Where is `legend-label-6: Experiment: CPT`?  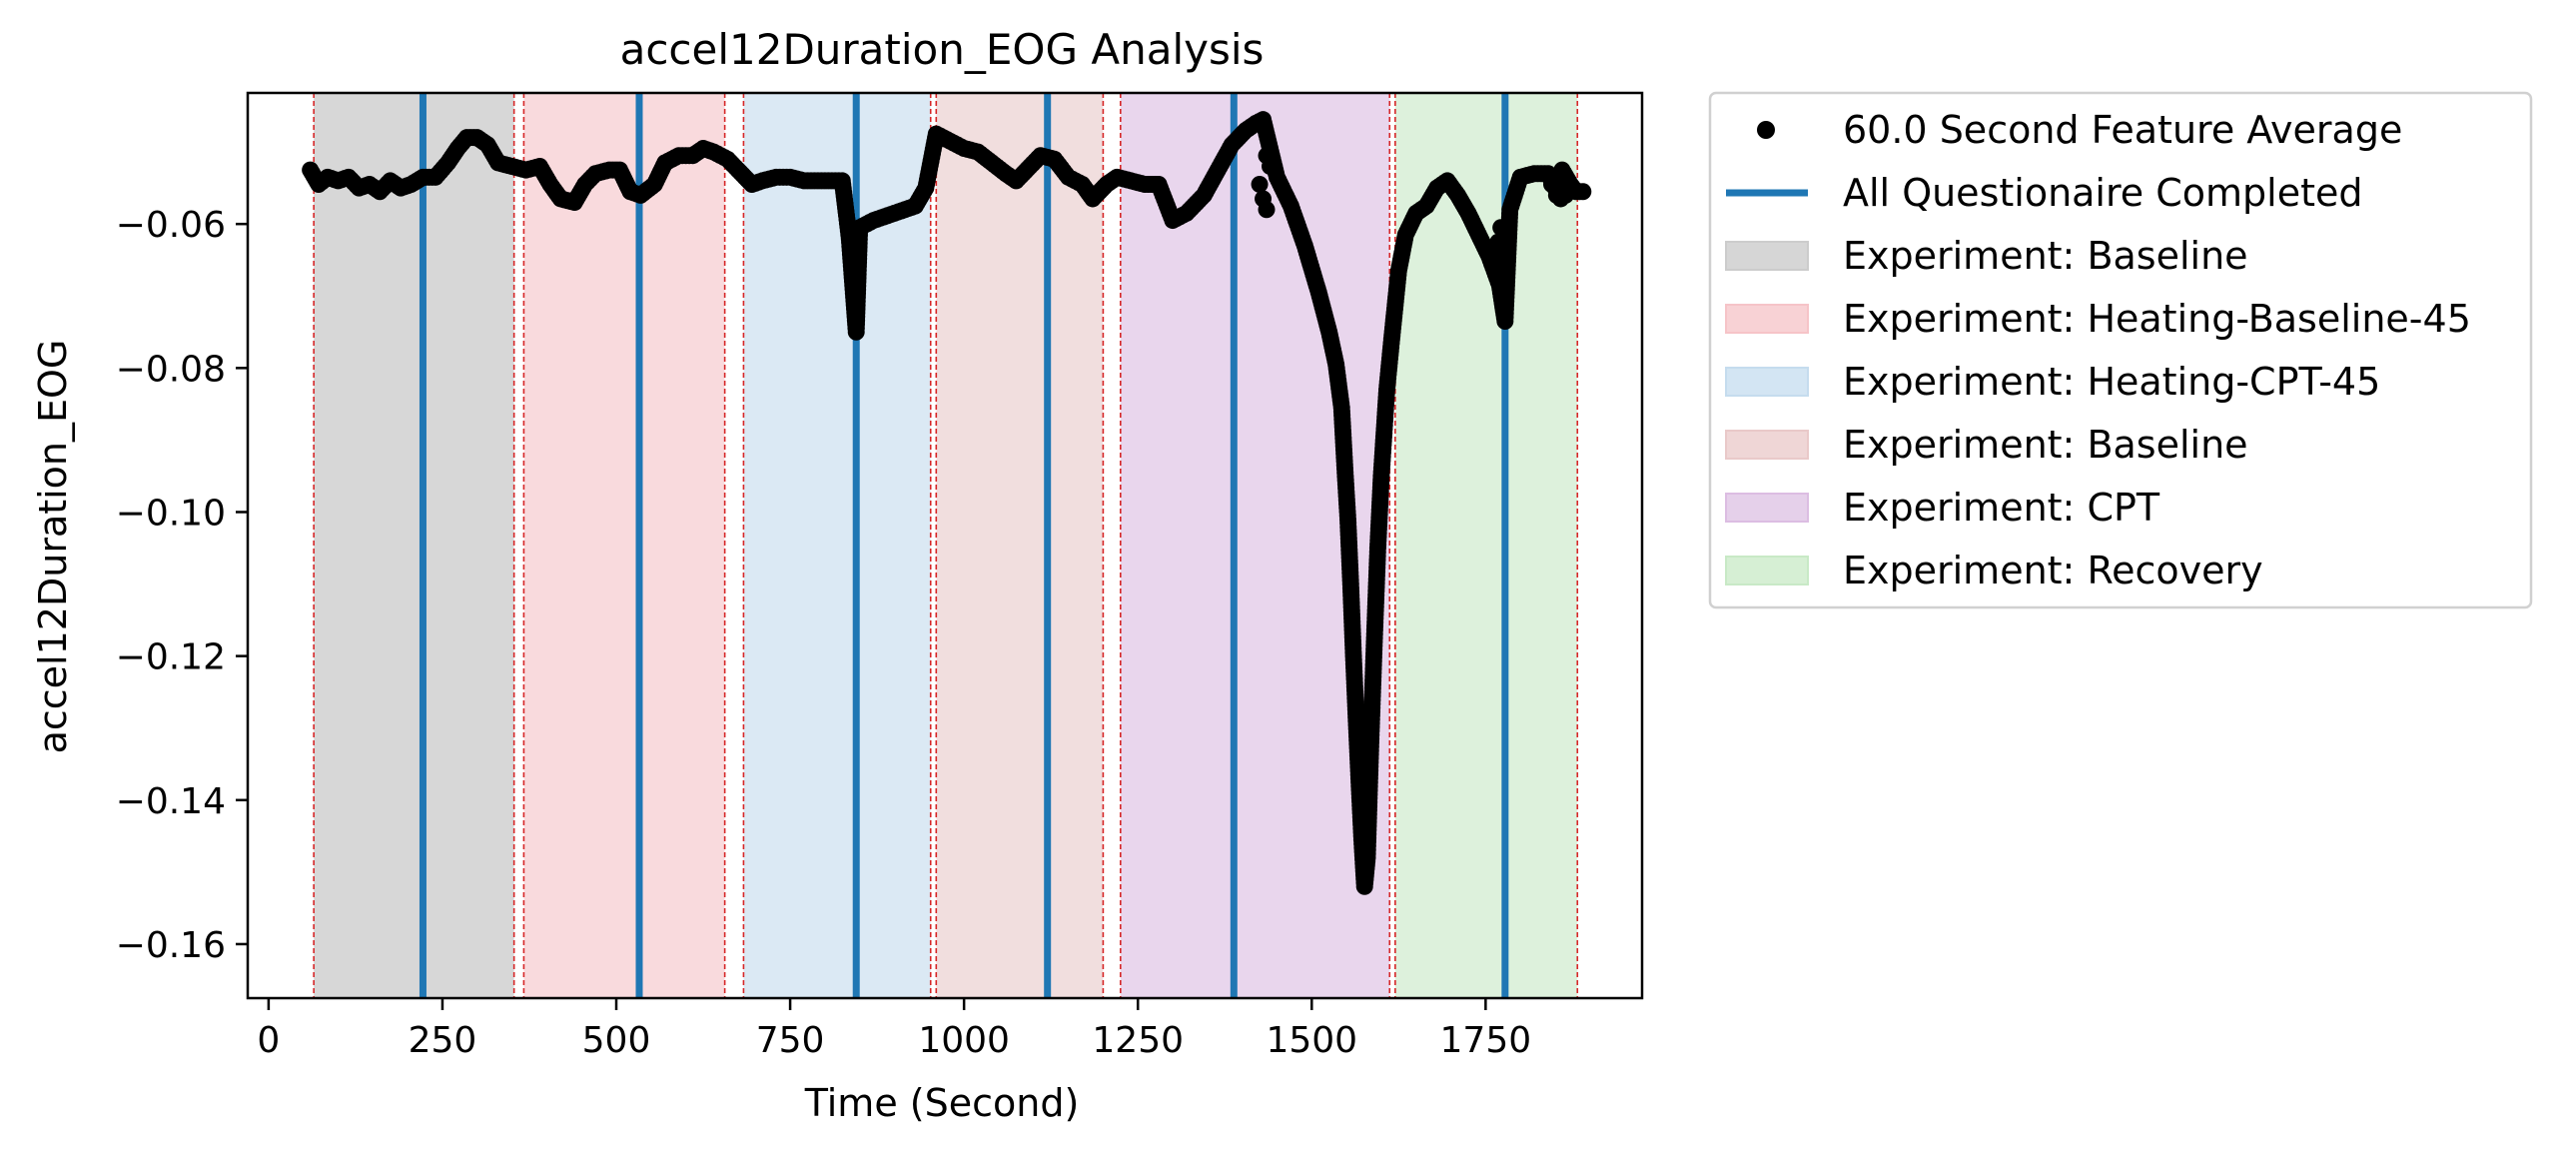 legend-label-6: Experiment: CPT is located at coordinates (2002, 508).